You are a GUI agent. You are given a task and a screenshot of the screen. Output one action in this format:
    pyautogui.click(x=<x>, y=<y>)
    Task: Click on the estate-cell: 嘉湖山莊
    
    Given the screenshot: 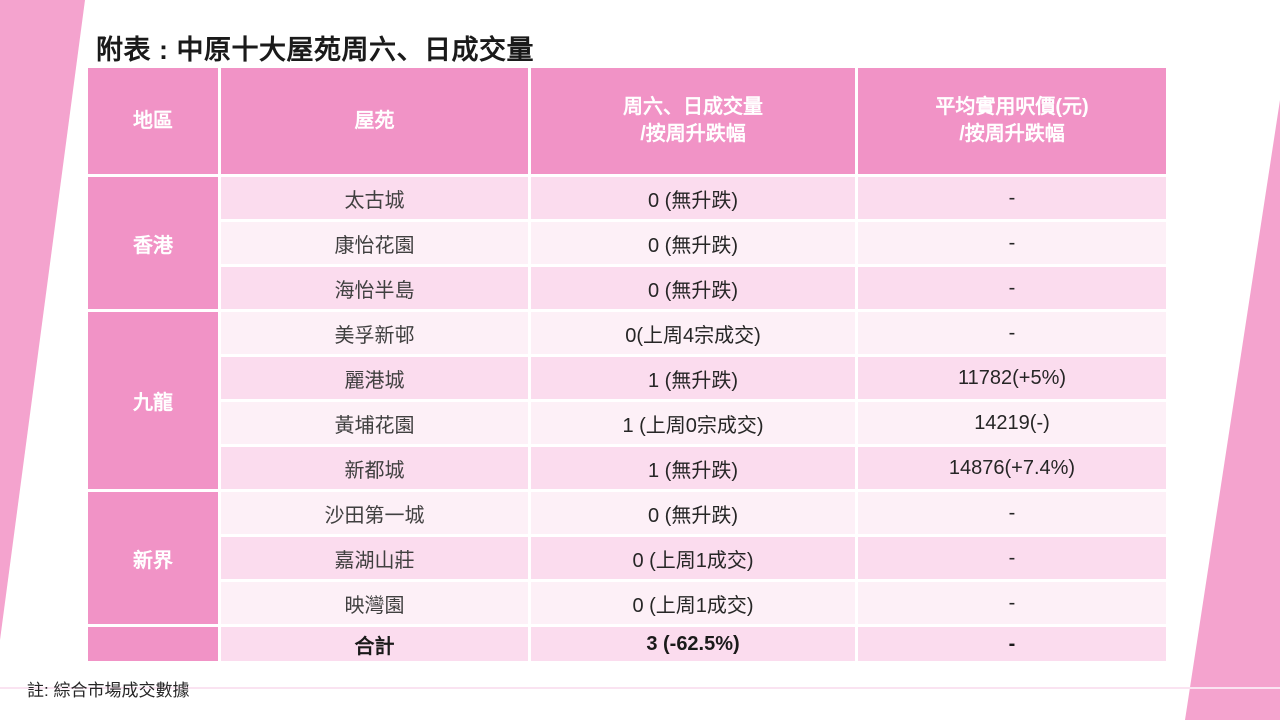 What is the action you would take?
    pyautogui.click(x=374, y=558)
    